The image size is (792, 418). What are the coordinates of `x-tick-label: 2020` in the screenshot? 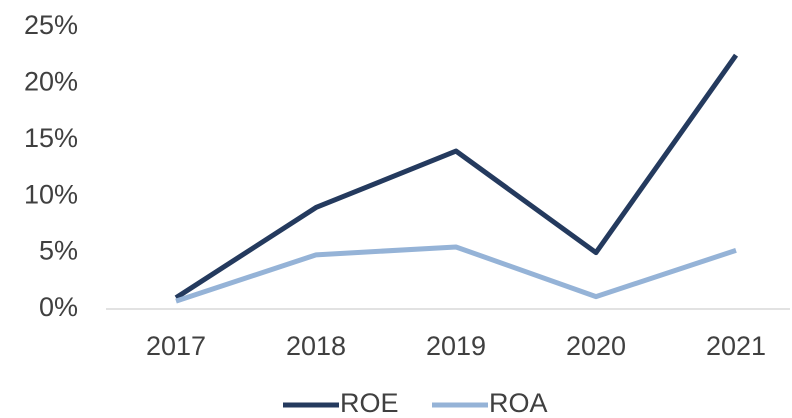 It's located at (596, 346).